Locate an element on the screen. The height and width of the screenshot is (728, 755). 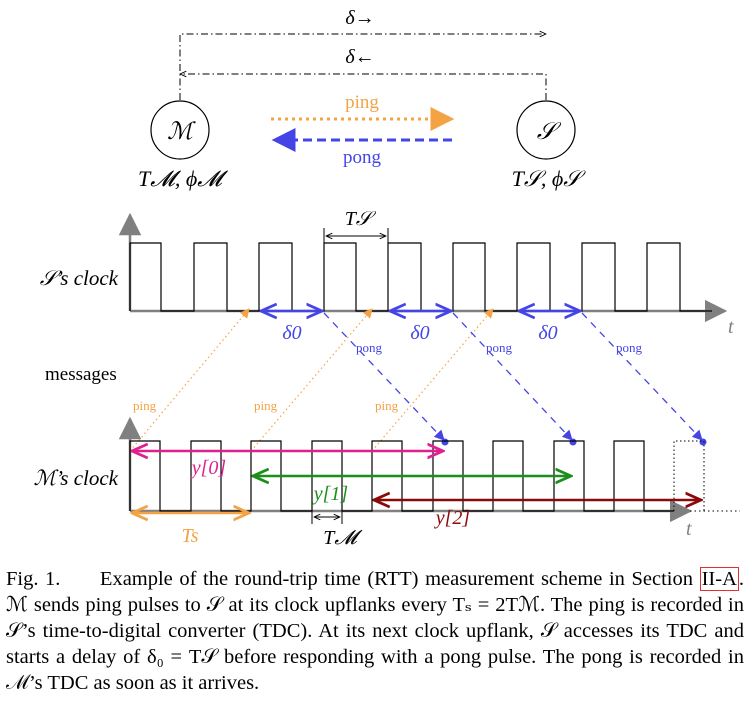
slave-period-label: T𝒮 is located at coordinates (361, 219).